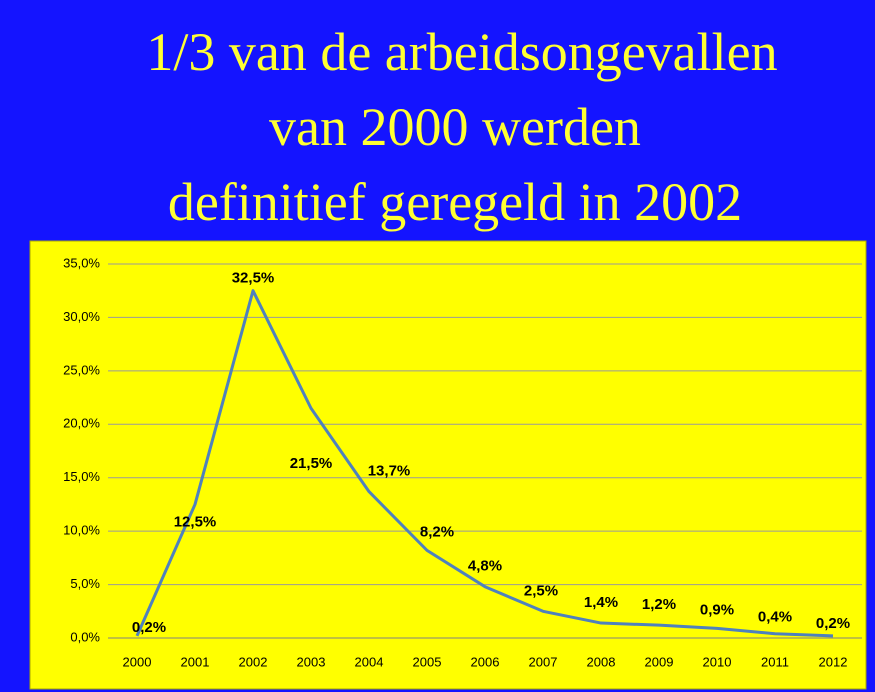 This screenshot has width=875, height=692. What do you see at coordinates (659, 604) in the screenshot?
I see `data-label: 1,2%` at bounding box center [659, 604].